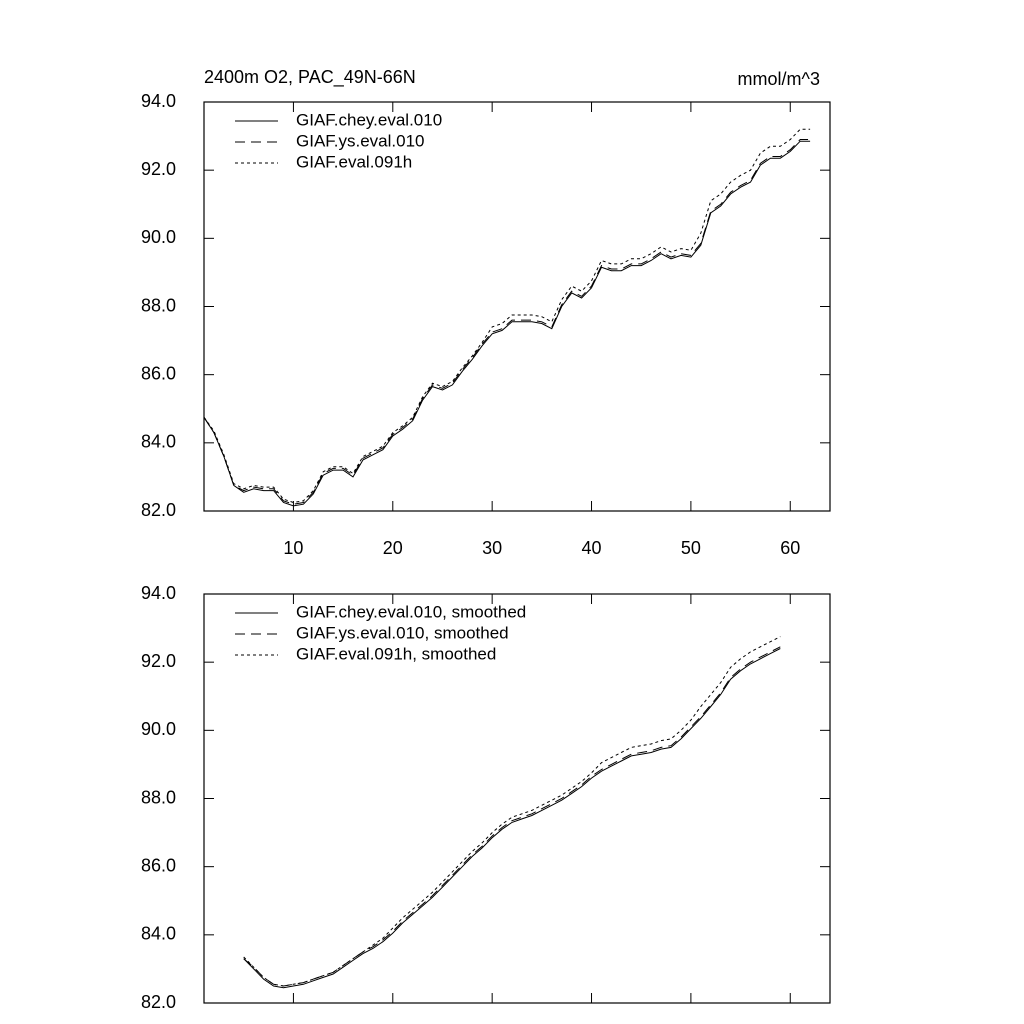 The height and width of the screenshot is (1024, 1024). What do you see at coordinates (396, 653) in the screenshot?
I see `legend-label: GIAF.eval.091h, smoothed` at bounding box center [396, 653].